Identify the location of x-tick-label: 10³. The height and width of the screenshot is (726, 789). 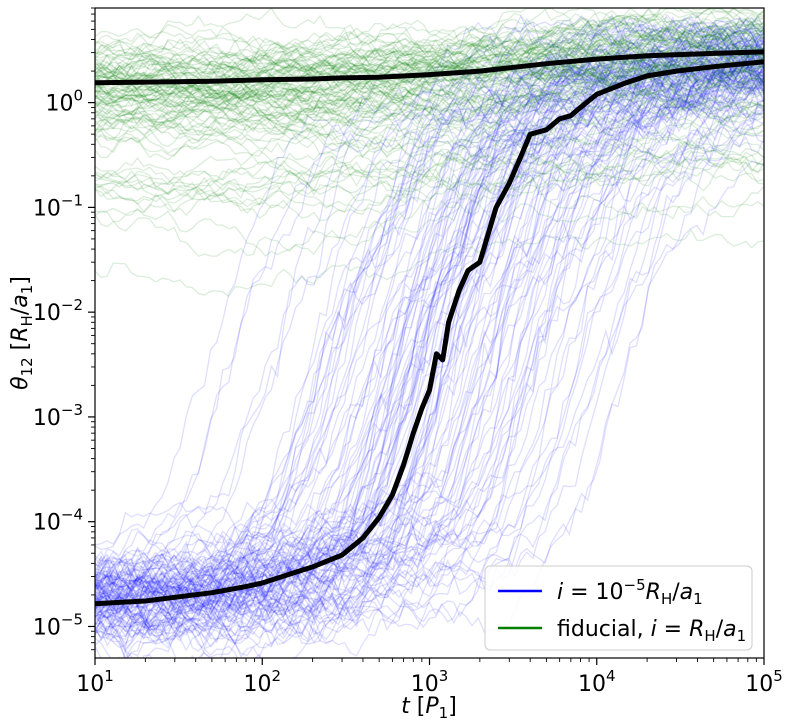
(430, 682).